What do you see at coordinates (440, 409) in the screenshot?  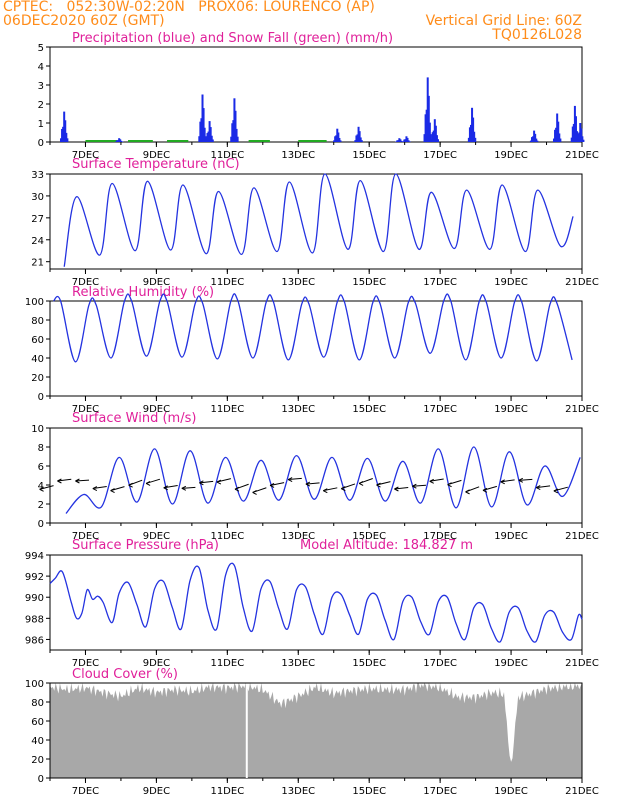 I see `rh-xtick-label: 17DEC` at bounding box center [440, 409].